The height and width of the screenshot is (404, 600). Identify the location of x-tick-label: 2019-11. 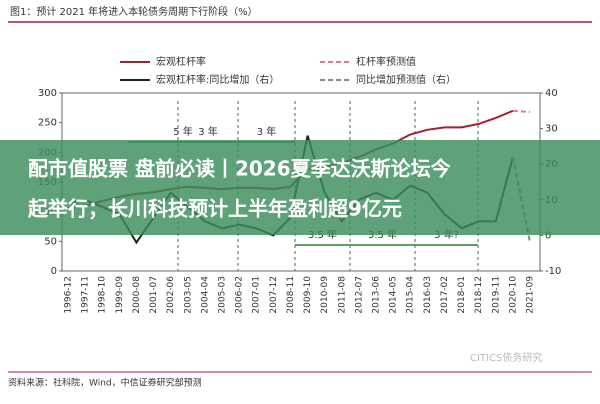
(496, 295).